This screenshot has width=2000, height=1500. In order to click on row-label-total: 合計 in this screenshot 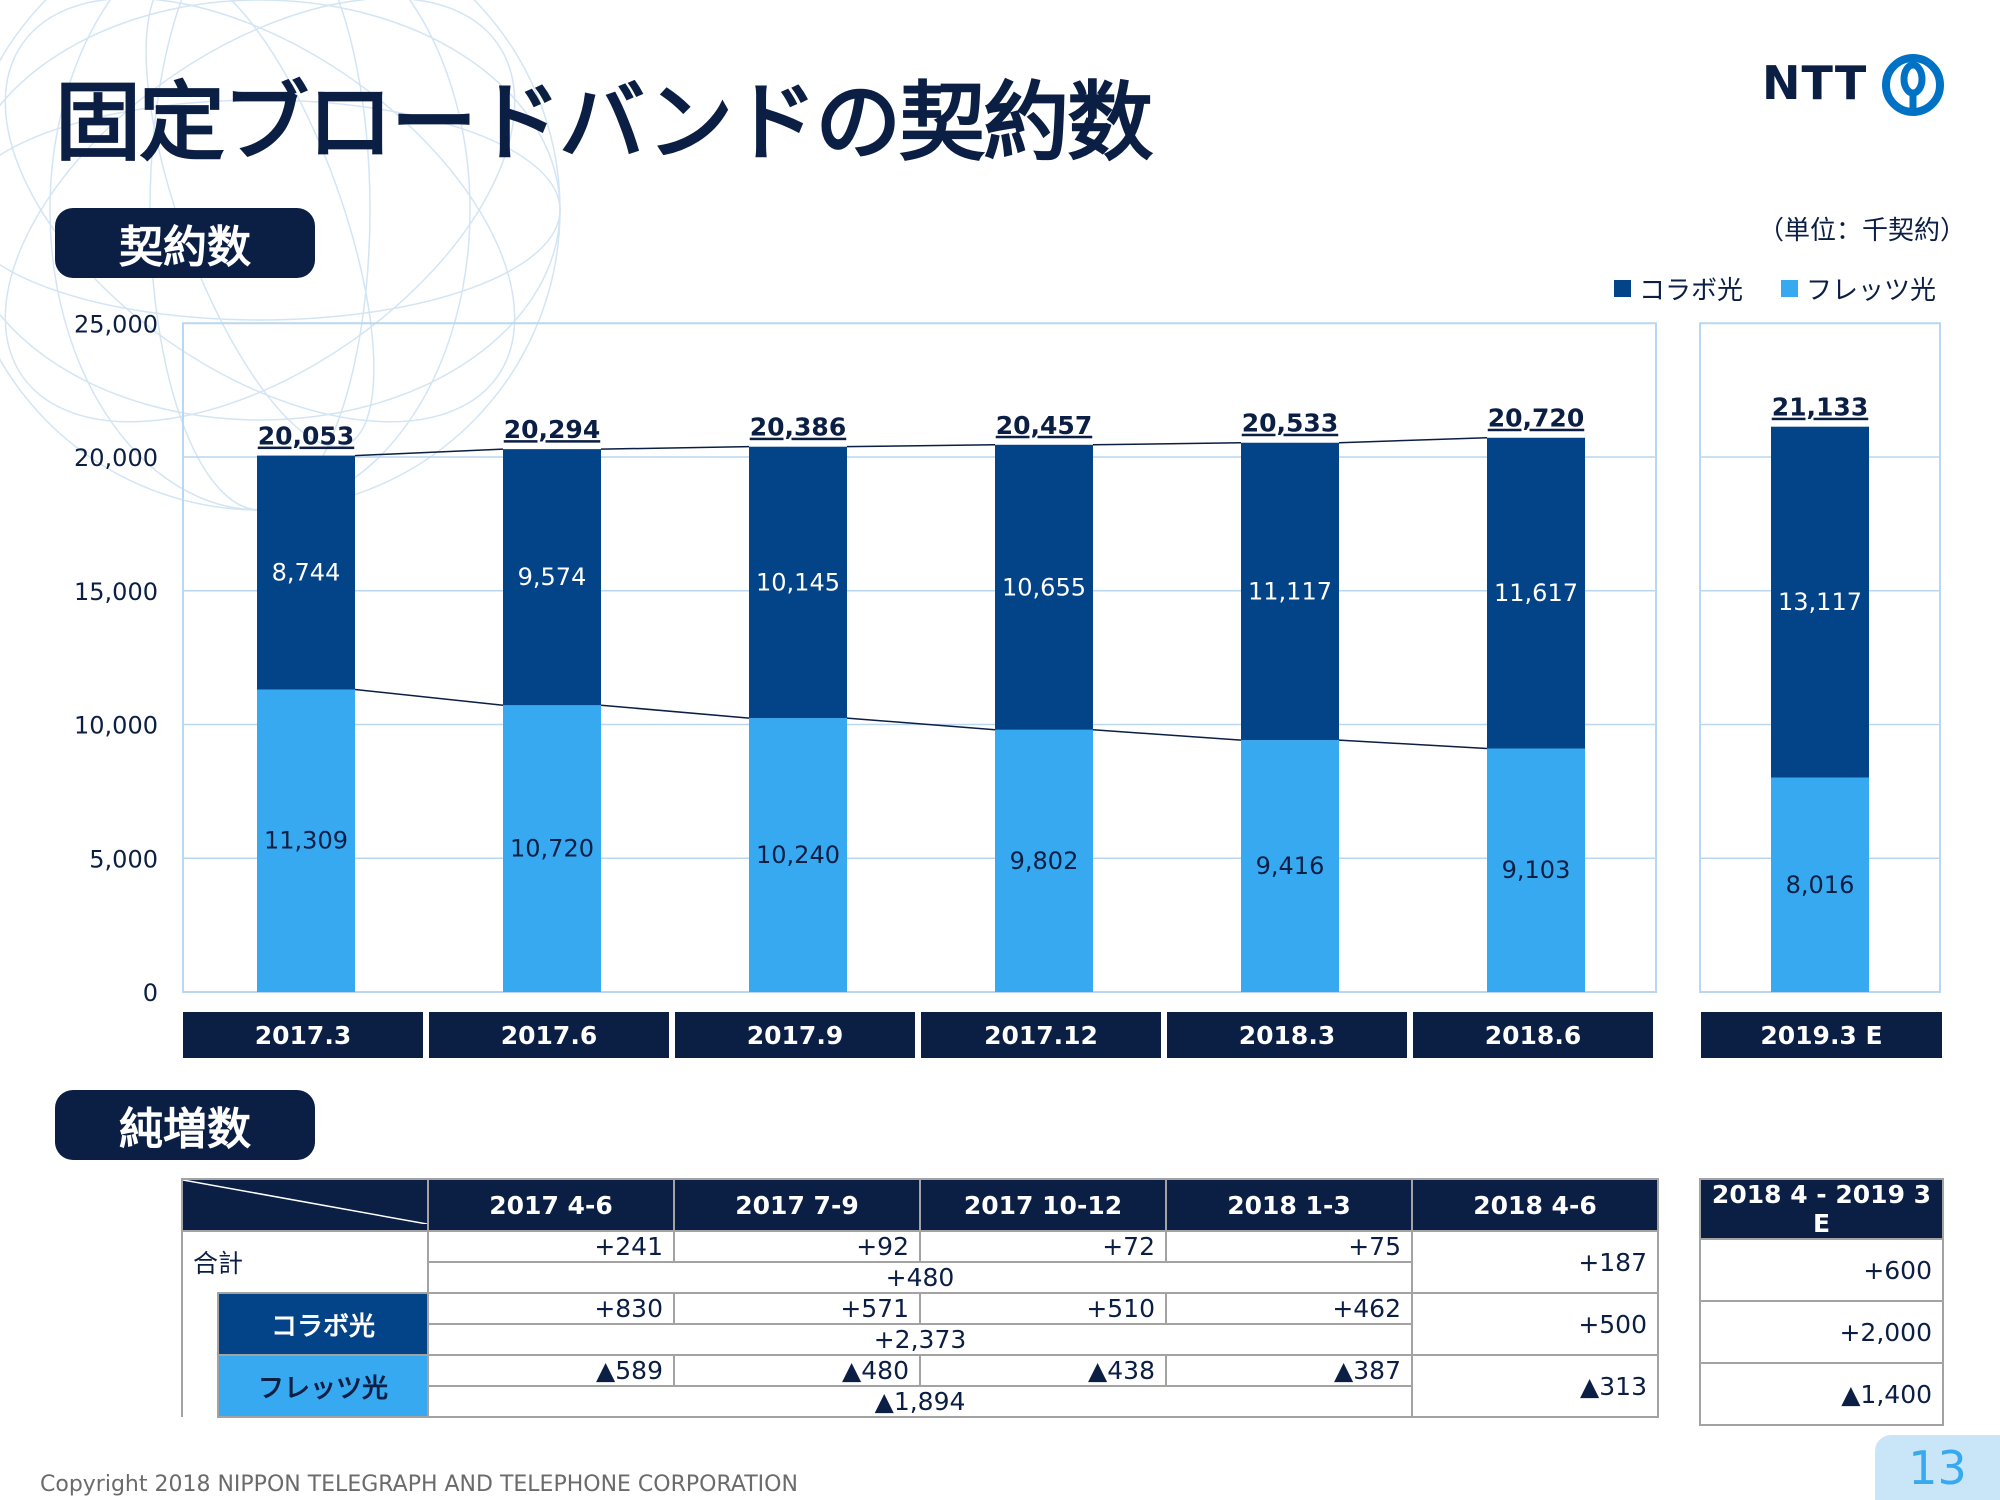, I will do `click(305, 1261)`.